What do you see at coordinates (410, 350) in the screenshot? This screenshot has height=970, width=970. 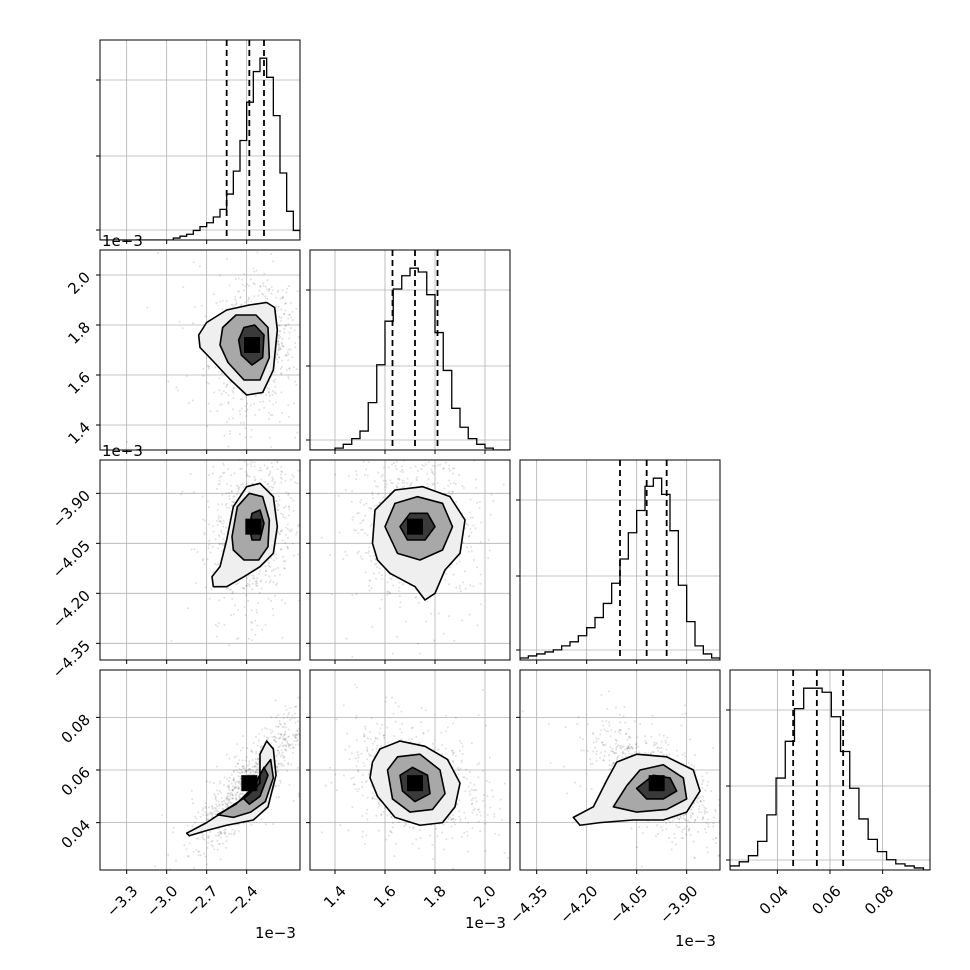 I see `panel-frame` at bounding box center [410, 350].